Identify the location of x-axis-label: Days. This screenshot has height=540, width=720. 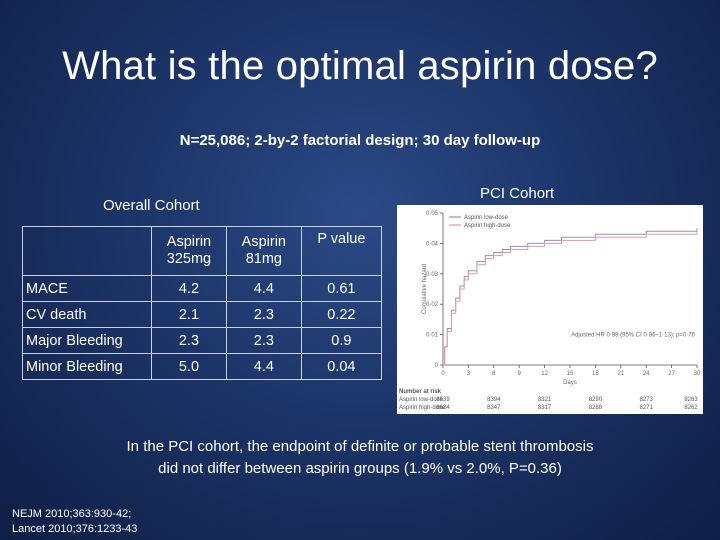
(570, 383).